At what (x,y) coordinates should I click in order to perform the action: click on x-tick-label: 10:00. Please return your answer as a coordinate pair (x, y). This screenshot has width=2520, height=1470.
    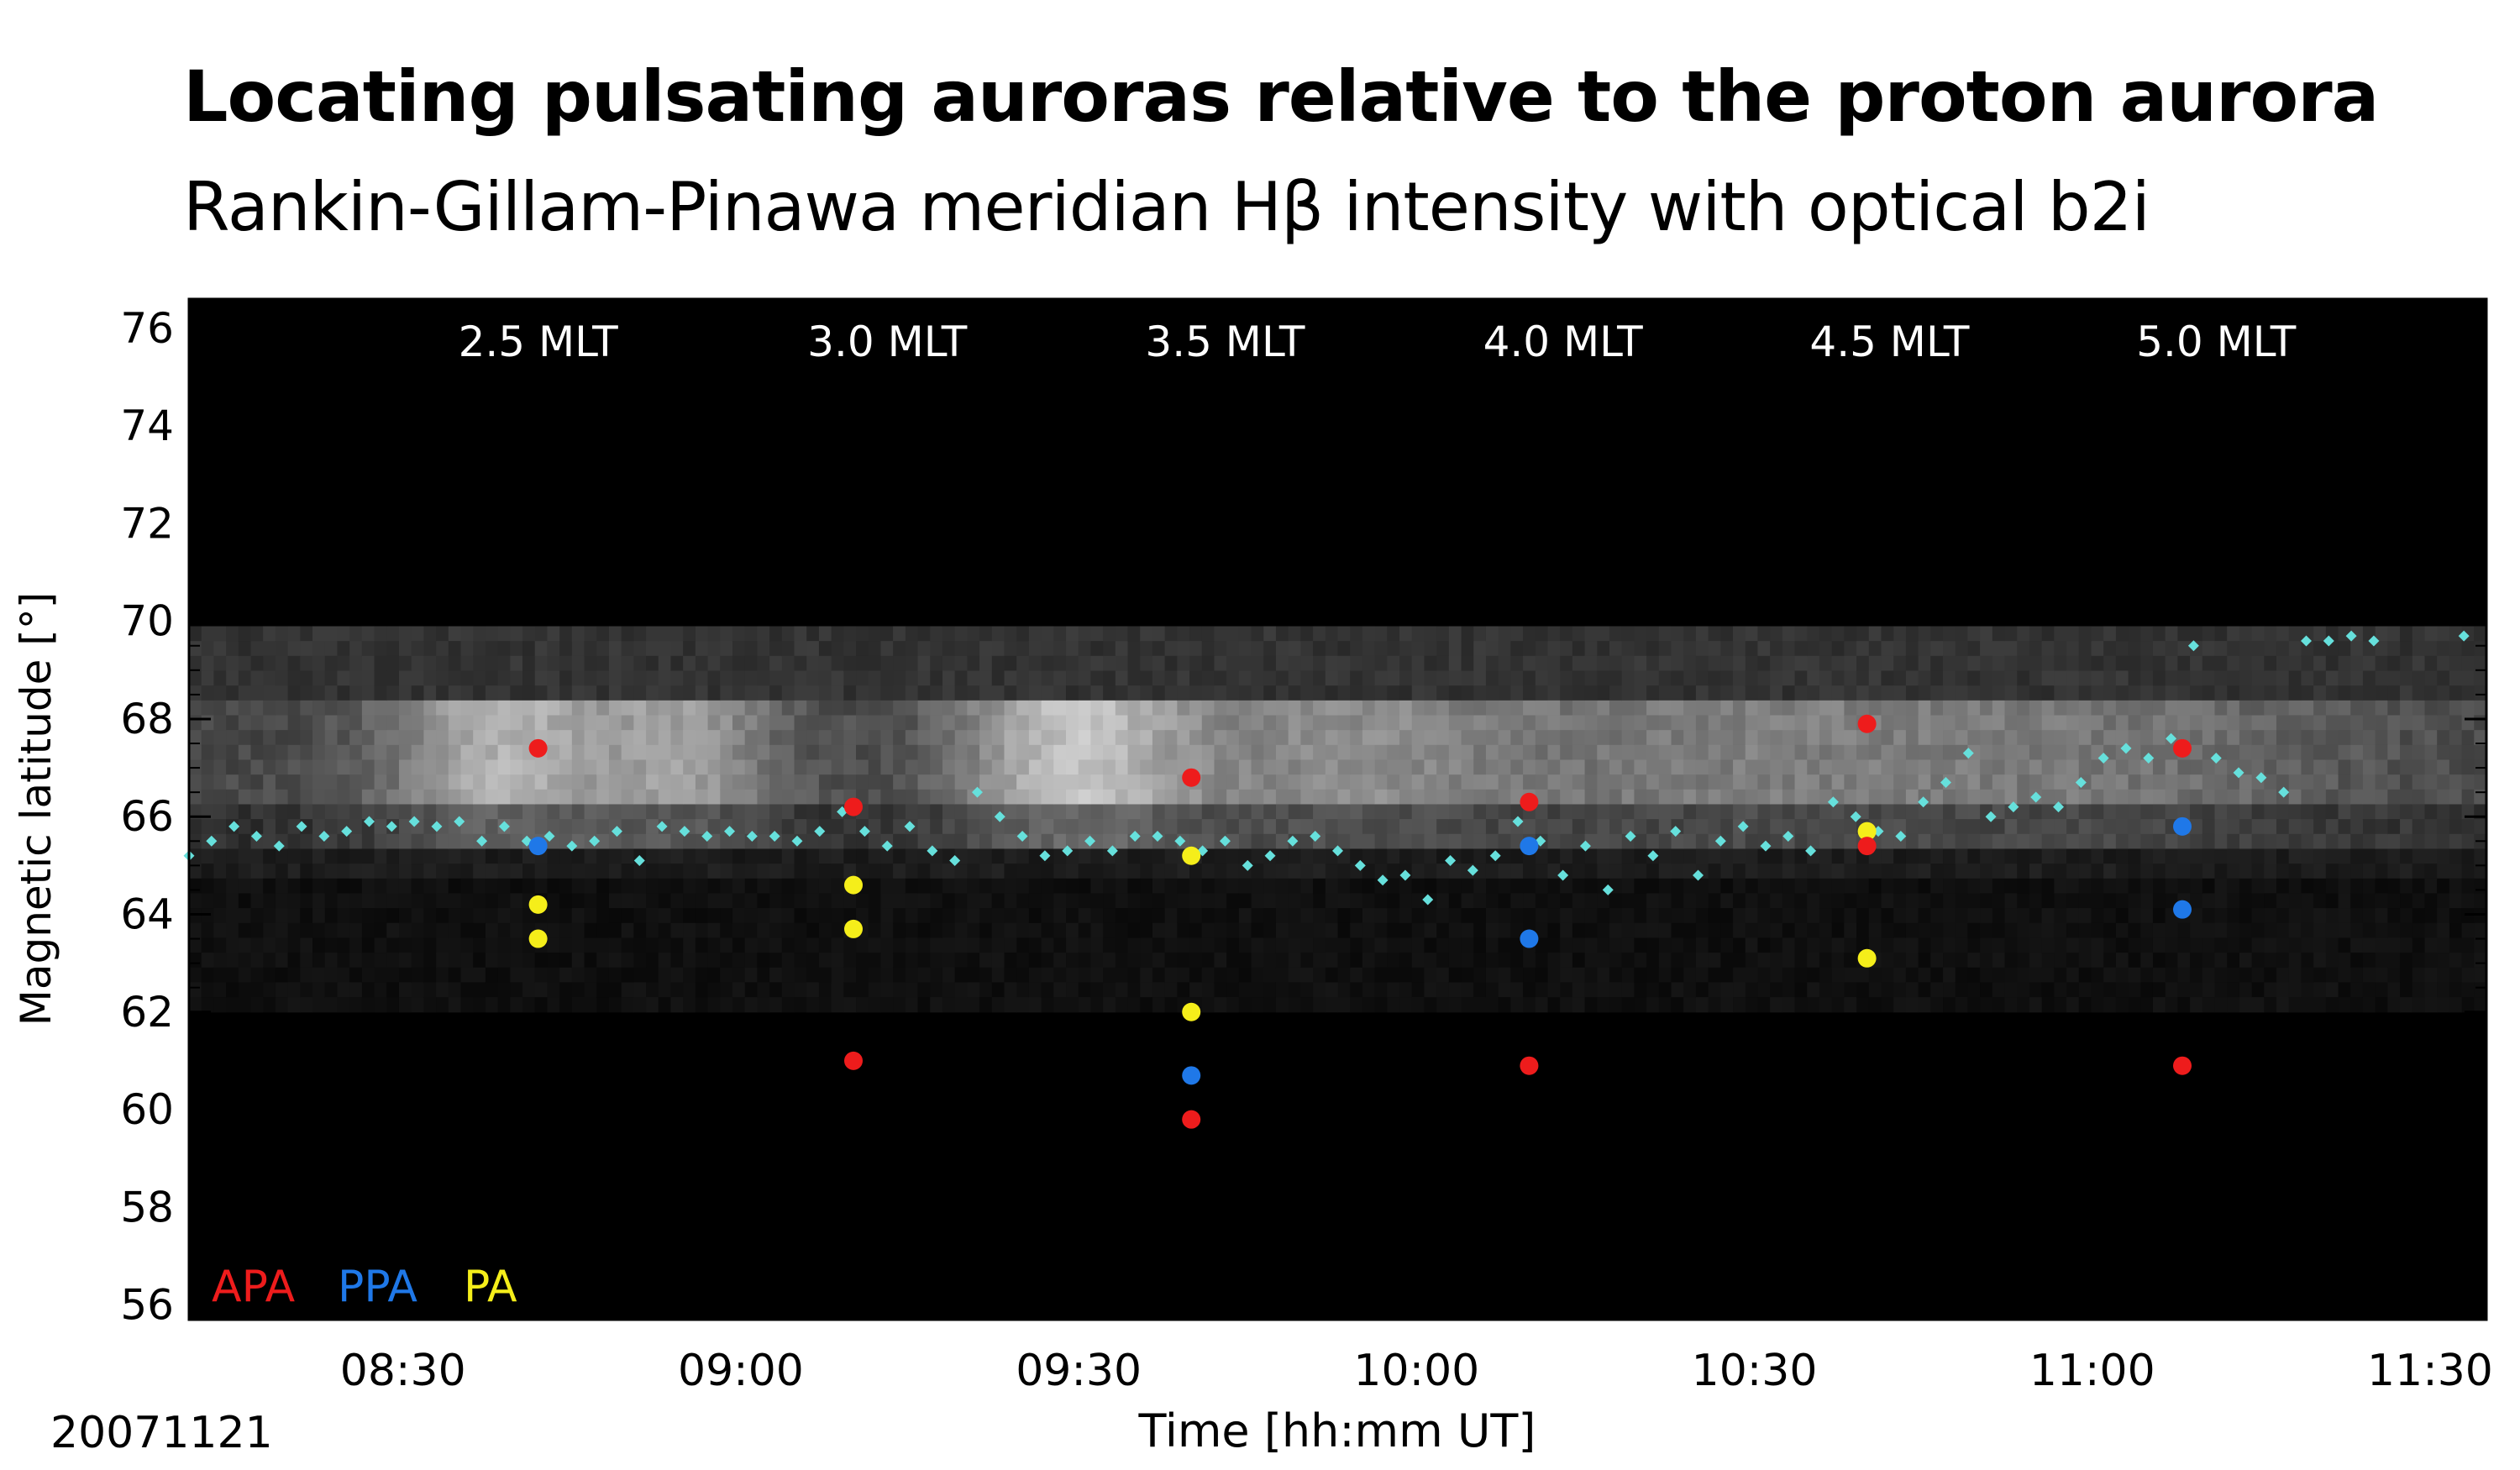
    Looking at the image, I should click on (1416, 1371).